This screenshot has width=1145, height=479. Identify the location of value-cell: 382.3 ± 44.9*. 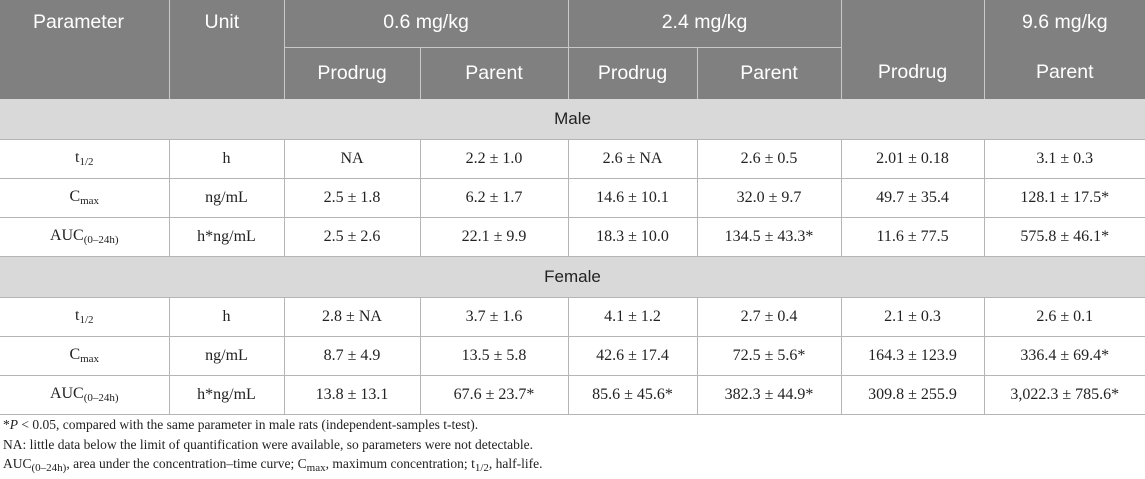
(769, 394).